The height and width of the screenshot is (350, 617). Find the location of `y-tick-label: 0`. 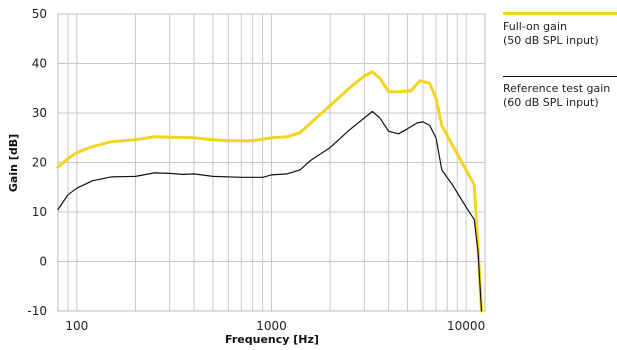

y-tick-label: 0 is located at coordinates (43, 262).